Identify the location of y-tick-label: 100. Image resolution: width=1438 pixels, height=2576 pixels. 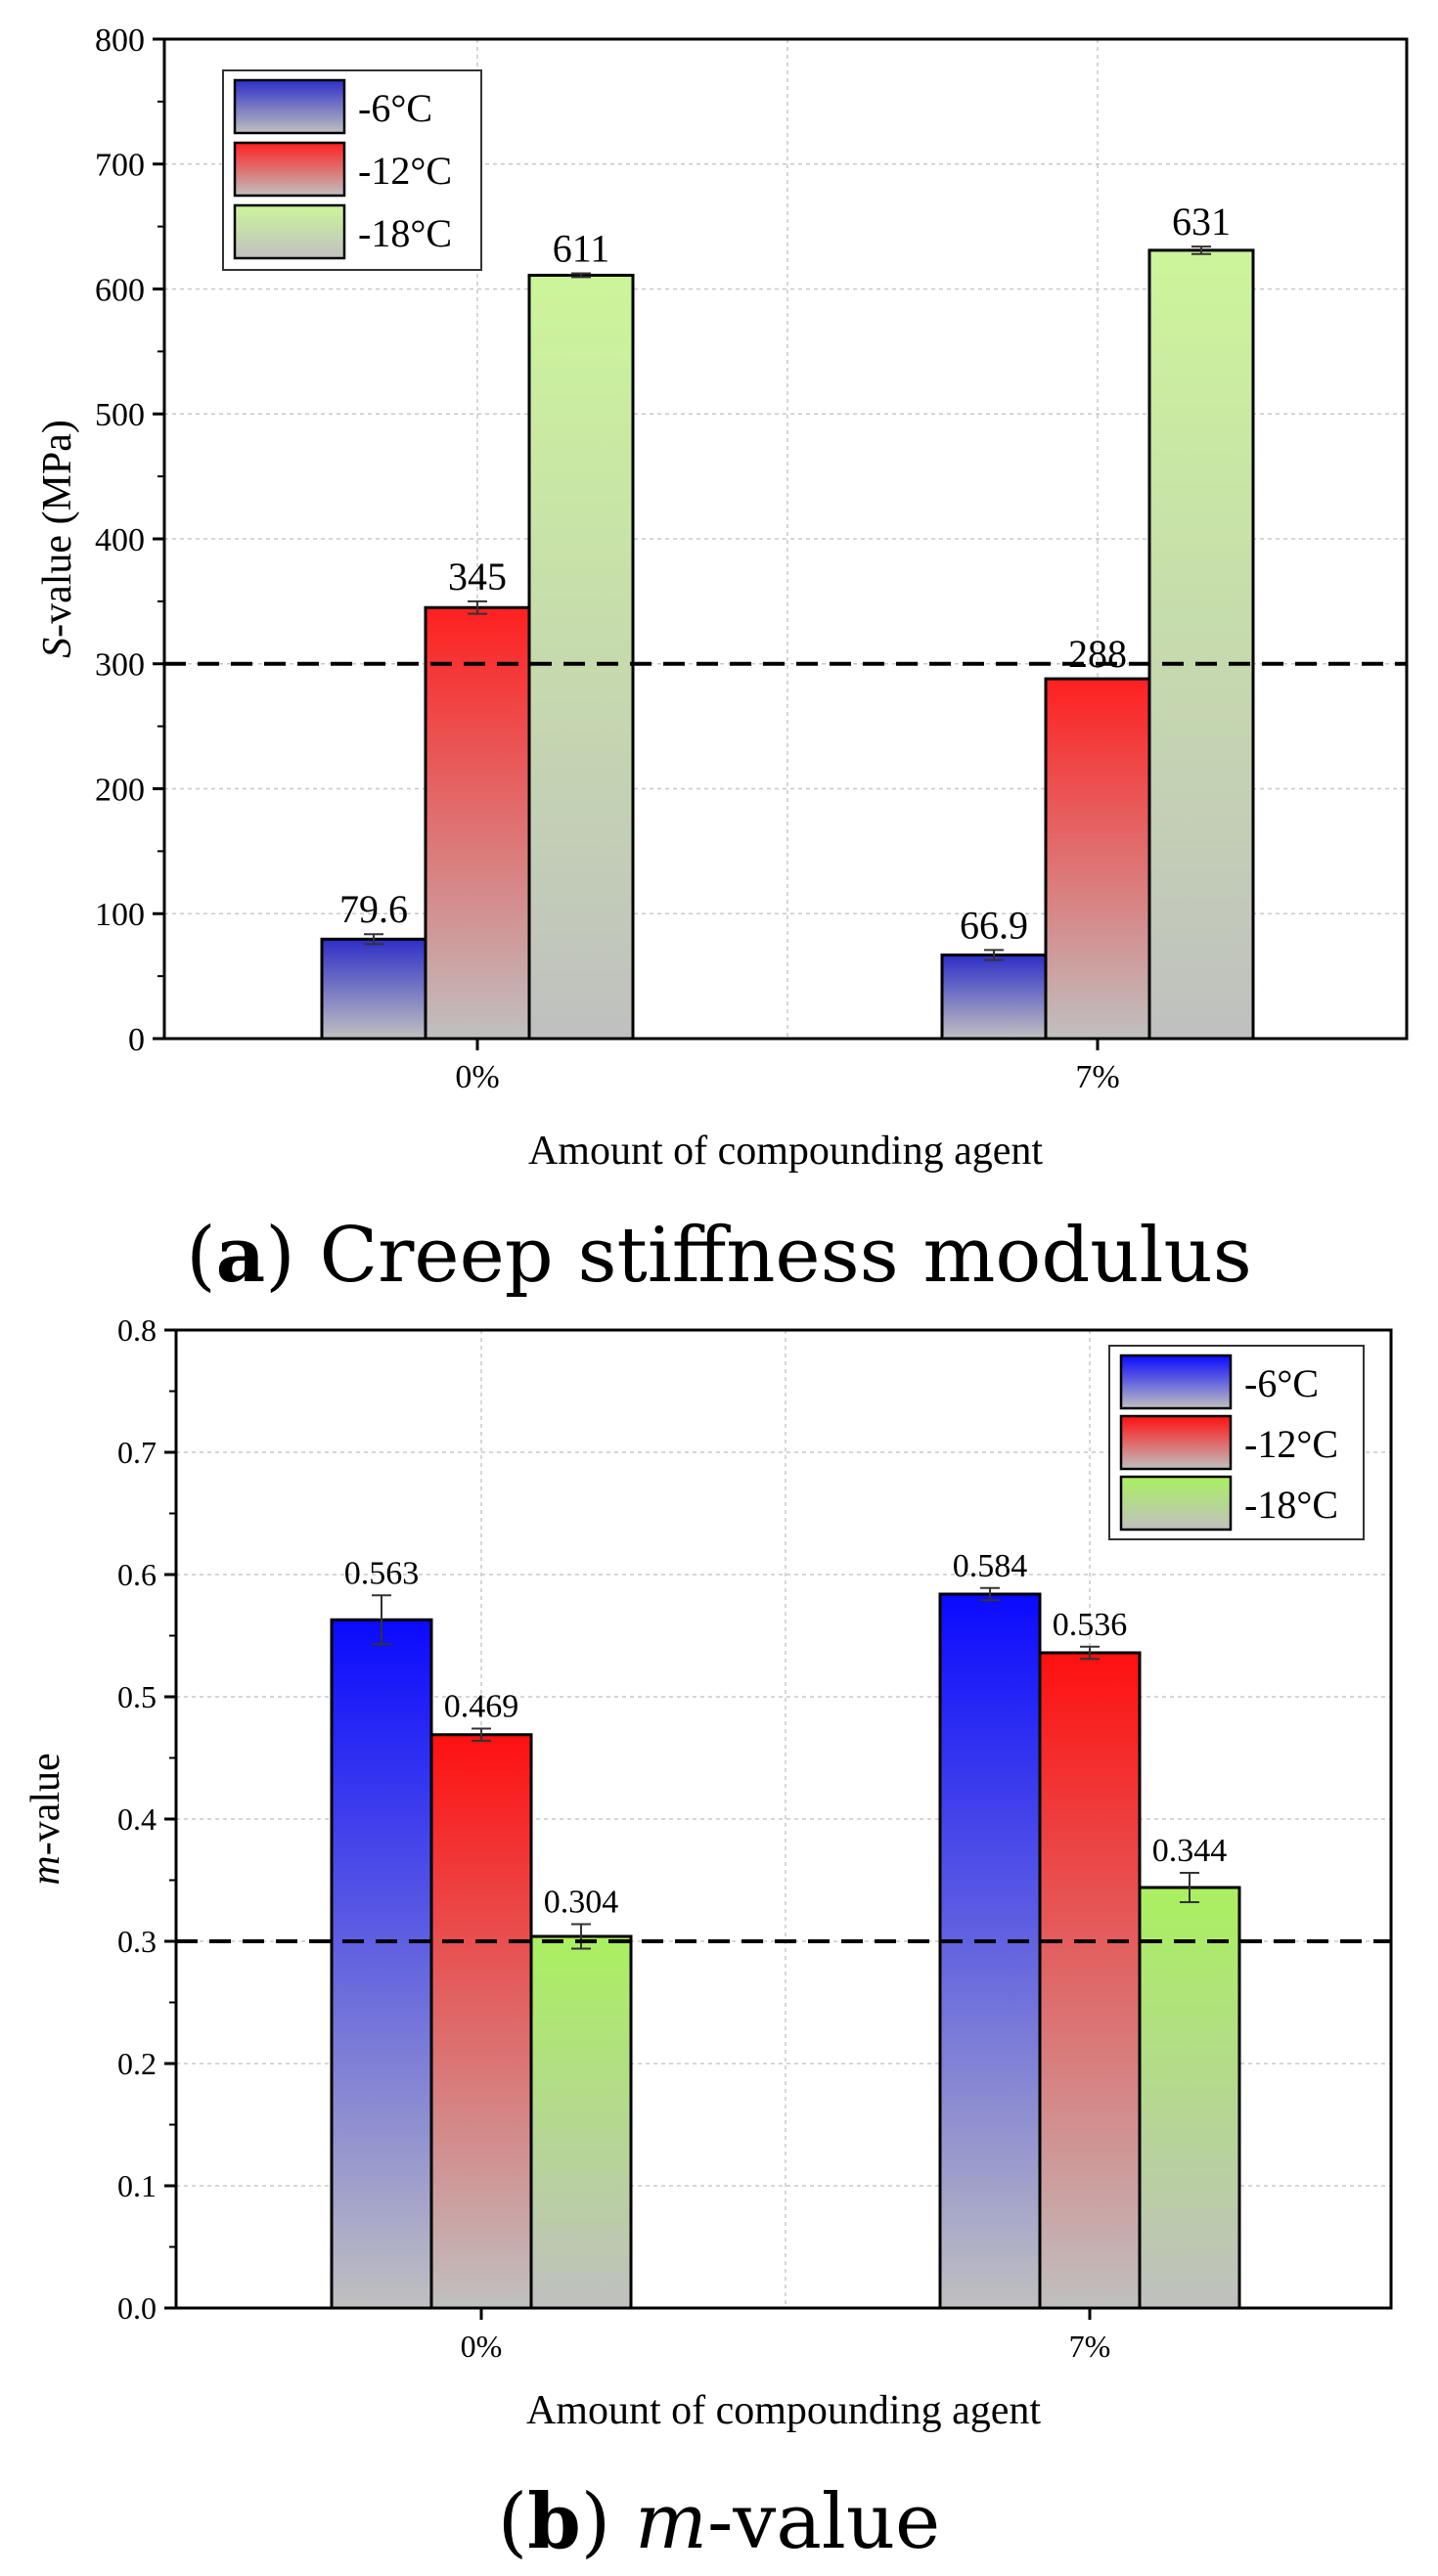
(120, 915).